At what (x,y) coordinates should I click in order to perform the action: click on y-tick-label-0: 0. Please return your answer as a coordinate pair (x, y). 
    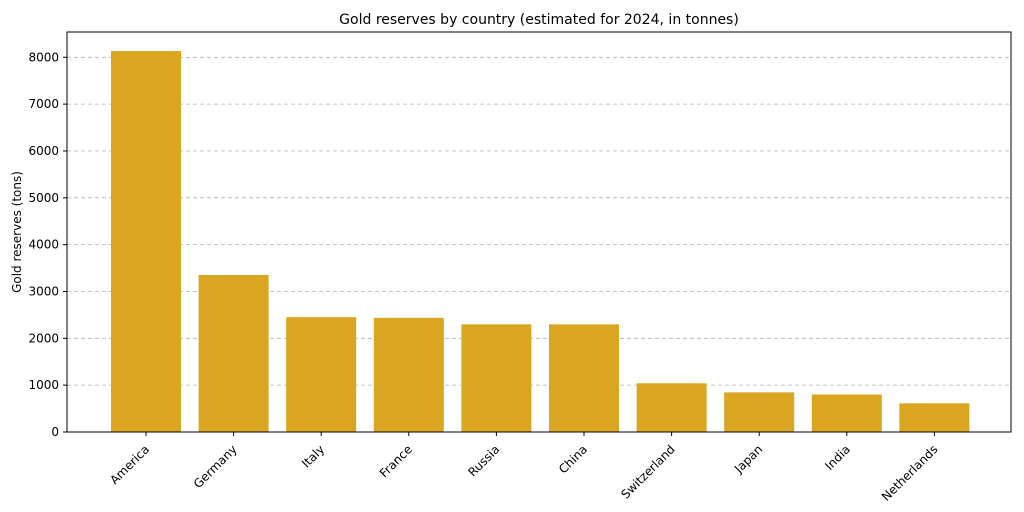
    Looking at the image, I should click on (55, 432).